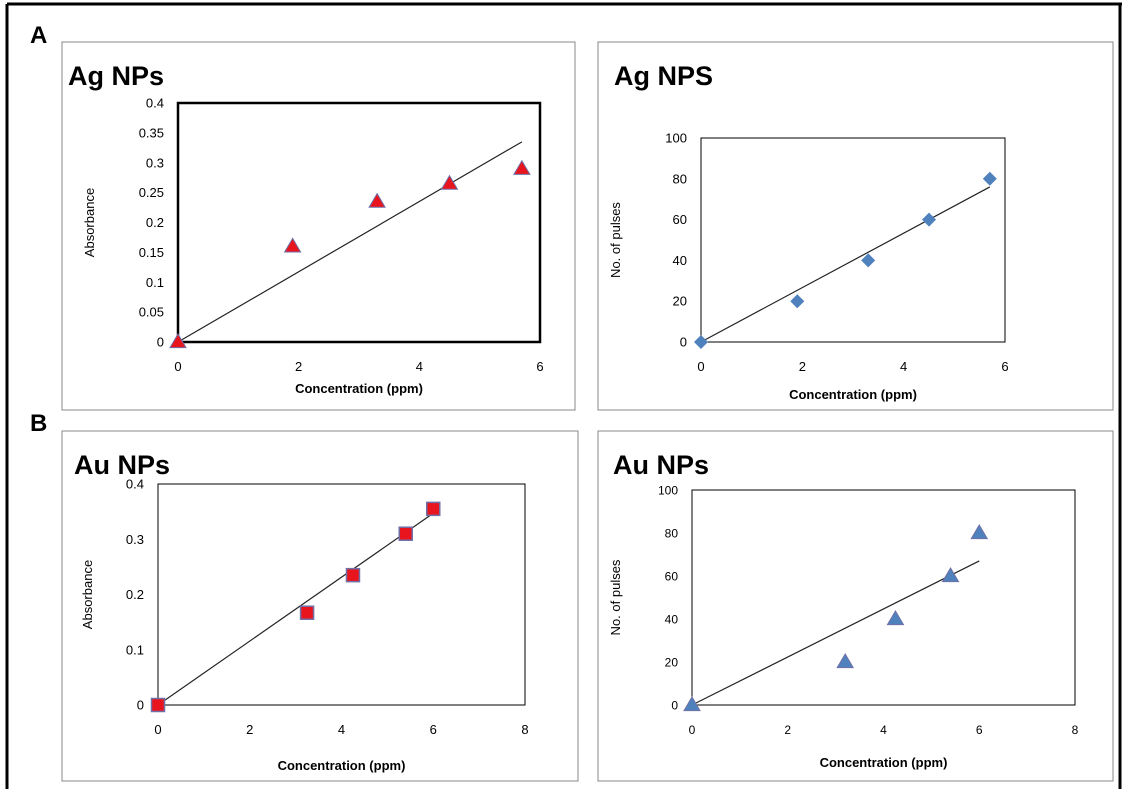 Image resolution: width=1124 pixels, height=789 pixels. What do you see at coordinates (151, 192) in the screenshot?
I see `y-tick-label: 0.25` at bounding box center [151, 192].